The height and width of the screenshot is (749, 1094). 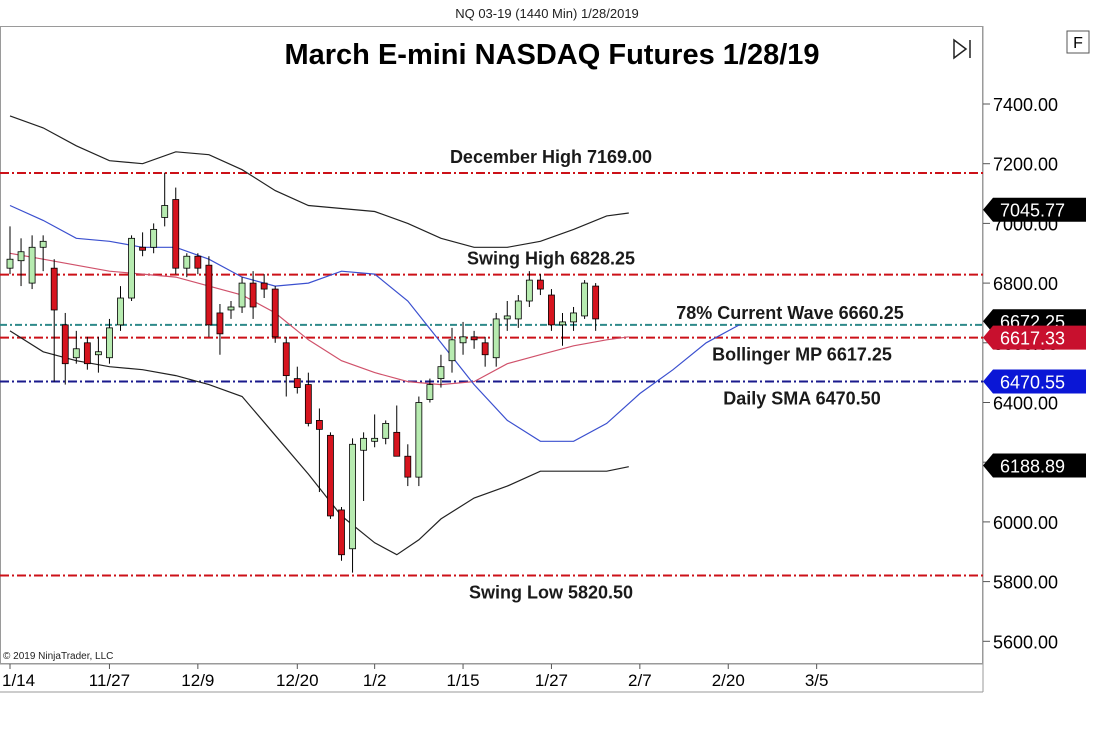 I want to click on instrument-label: NQ 03-19 (1440 Min) 1/28/2019, so click(x=547, y=13).